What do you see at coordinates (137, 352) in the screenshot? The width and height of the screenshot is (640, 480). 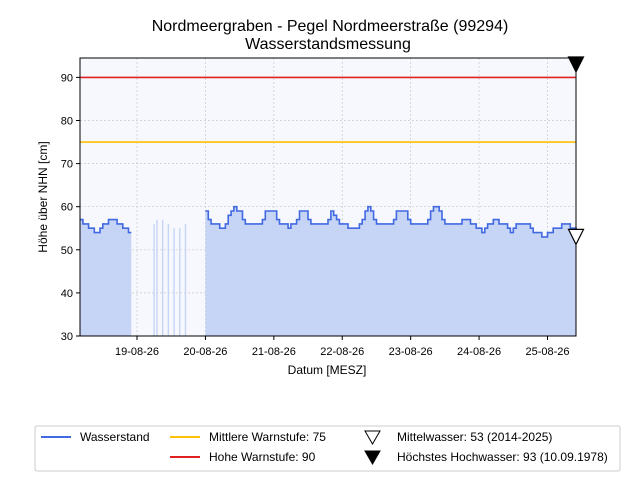 I see `x-tick-label: 19-08-26` at bounding box center [137, 352].